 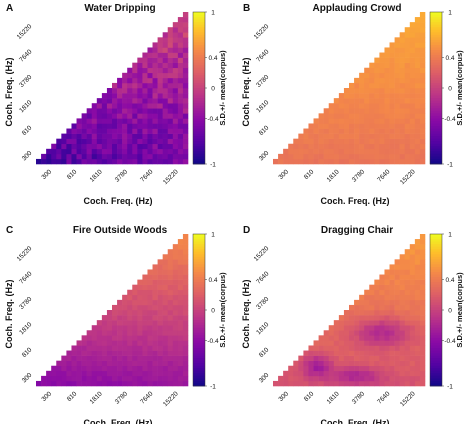 What do you see at coordinates (262, 55) in the screenshot?
I see `y-tick-label: 7640` at bounding box center [262, 55].